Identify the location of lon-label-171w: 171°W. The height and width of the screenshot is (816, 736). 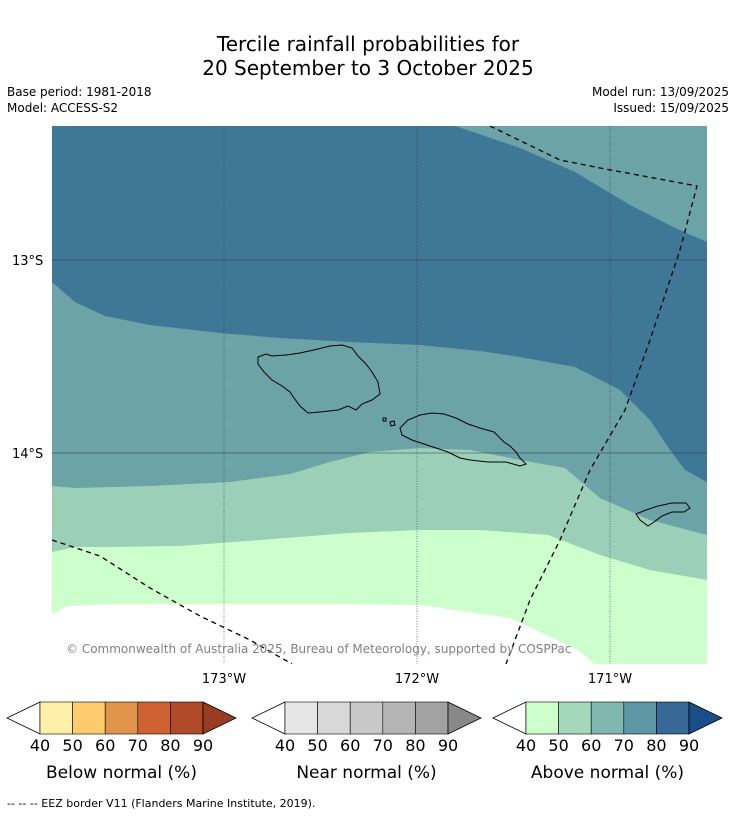
(610, 679).